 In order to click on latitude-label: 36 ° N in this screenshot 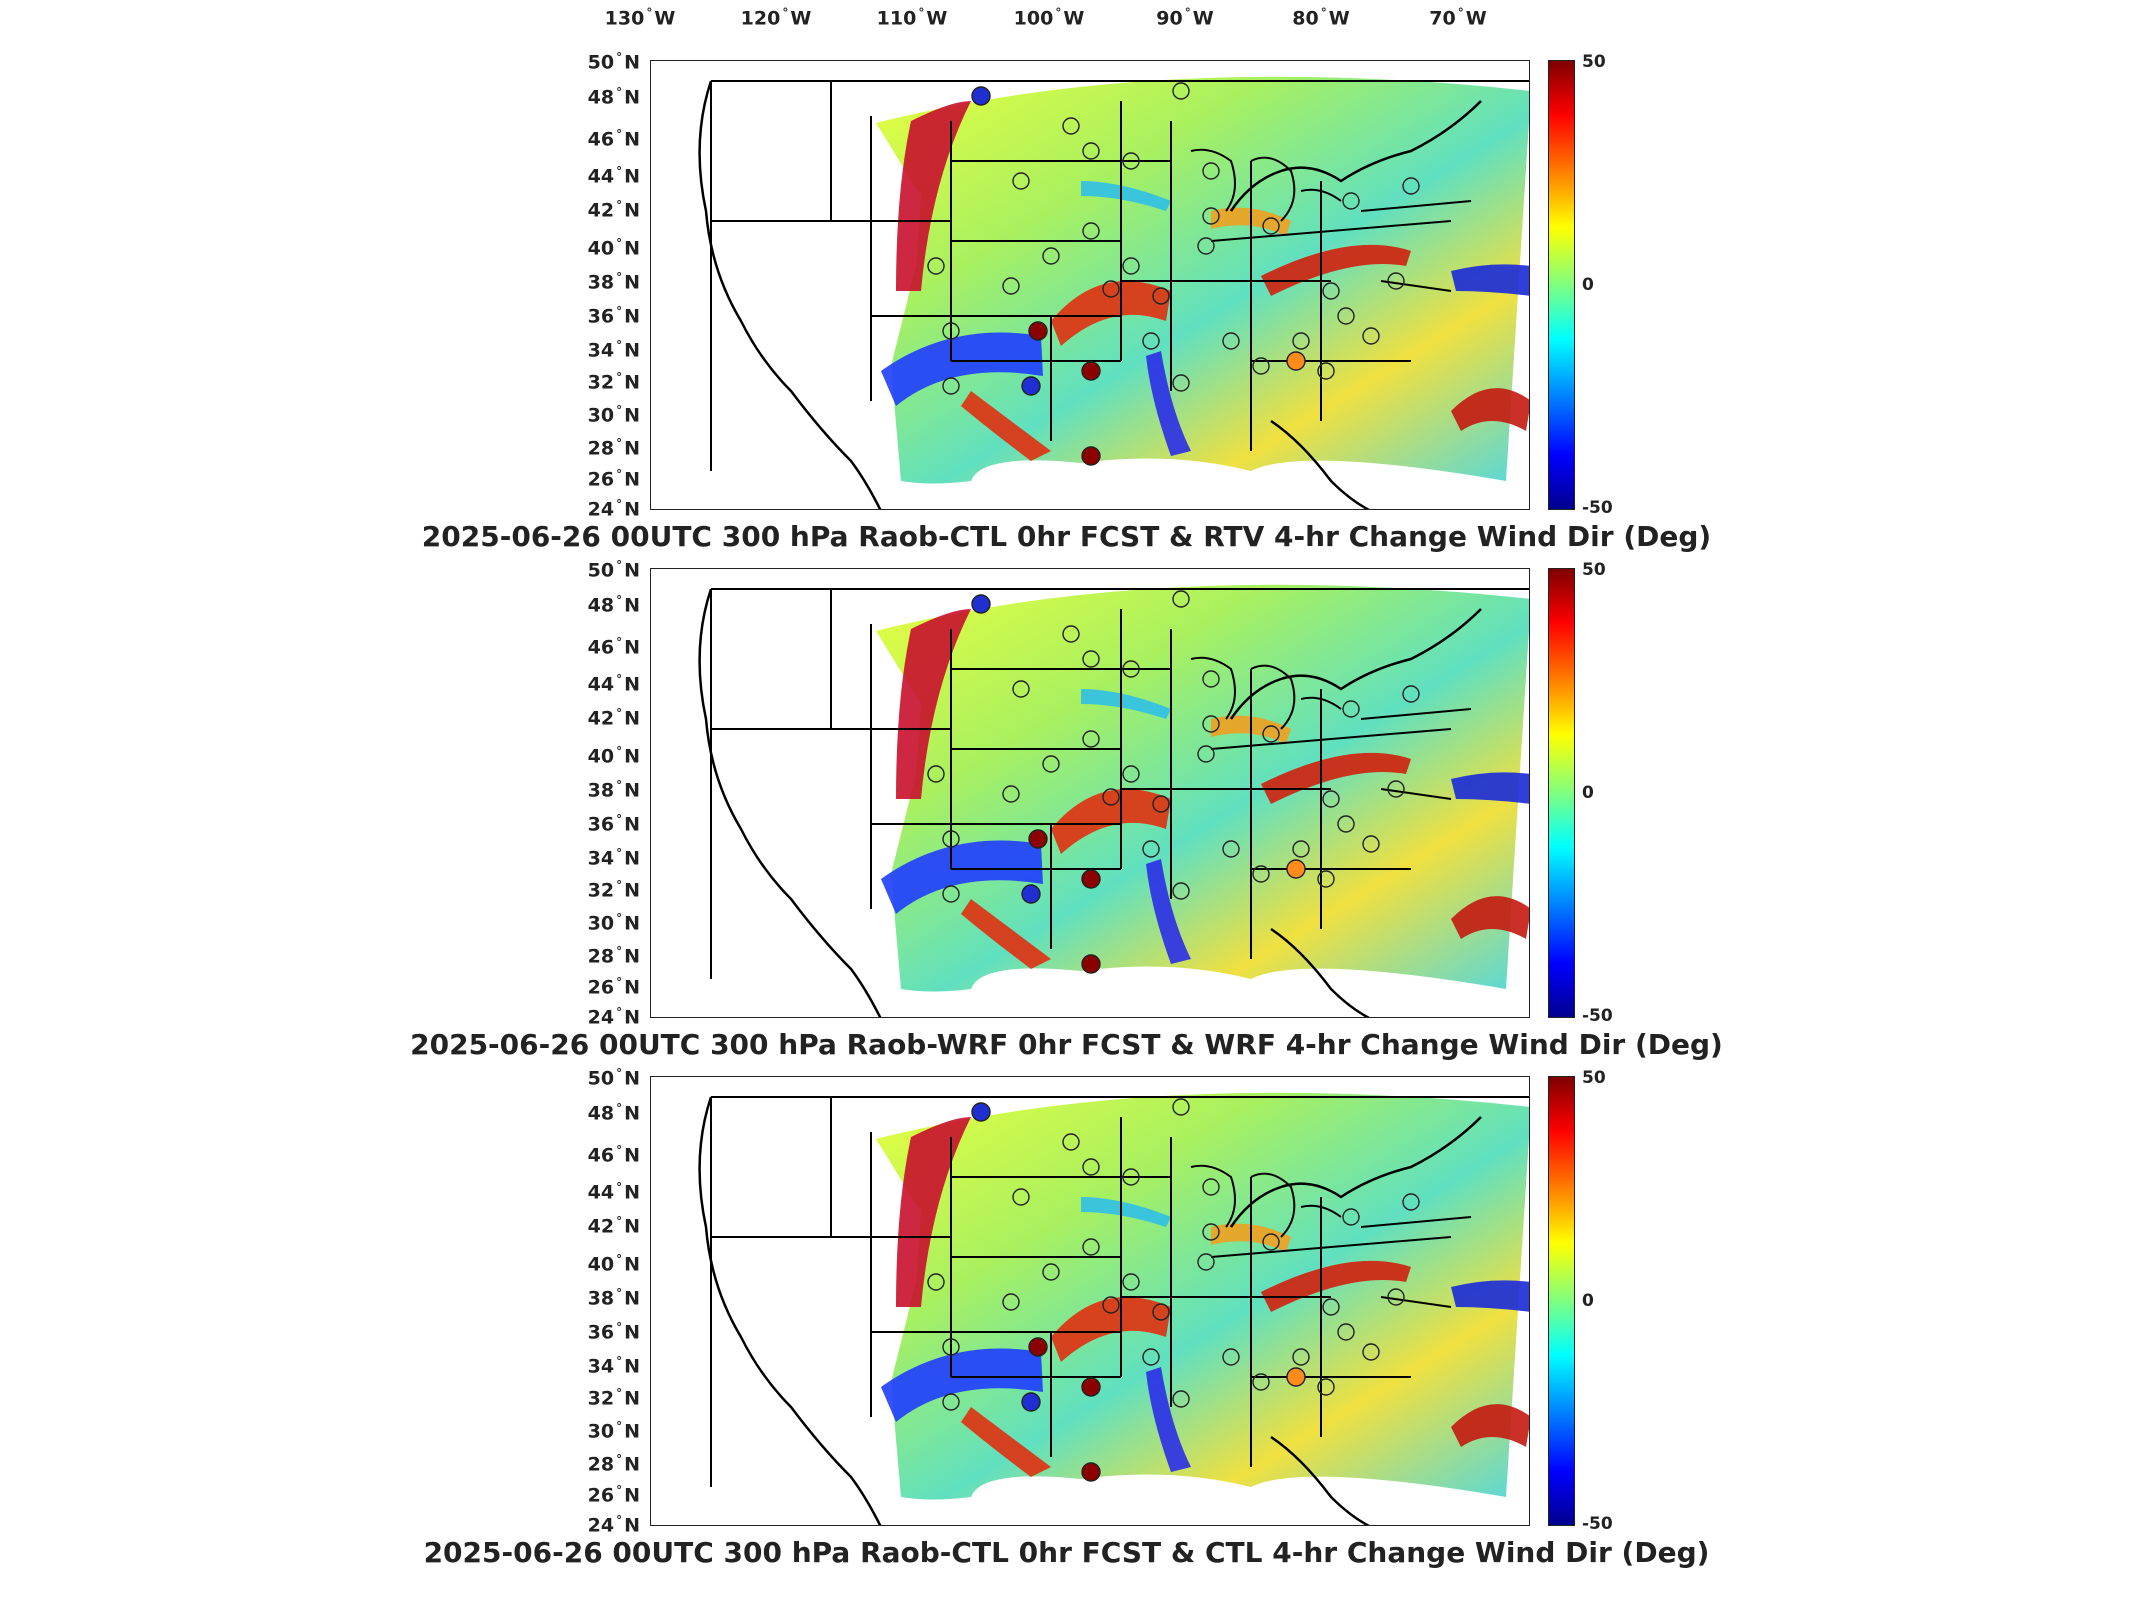, I will do `click(613, 1332)`.